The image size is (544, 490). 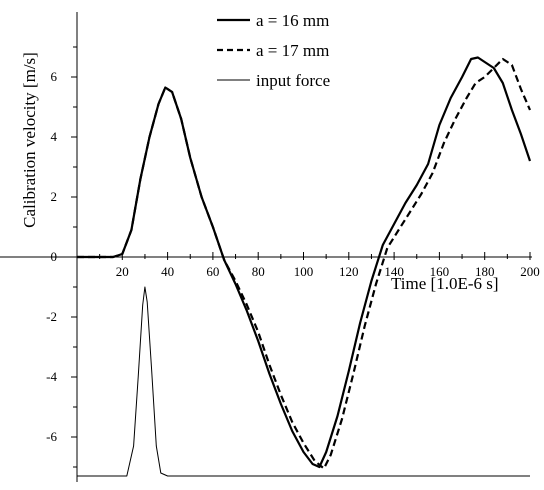 I want to click on x-axis: 20 40 60 80 100 120 140 160 180 200, so click(x=270, y=265).